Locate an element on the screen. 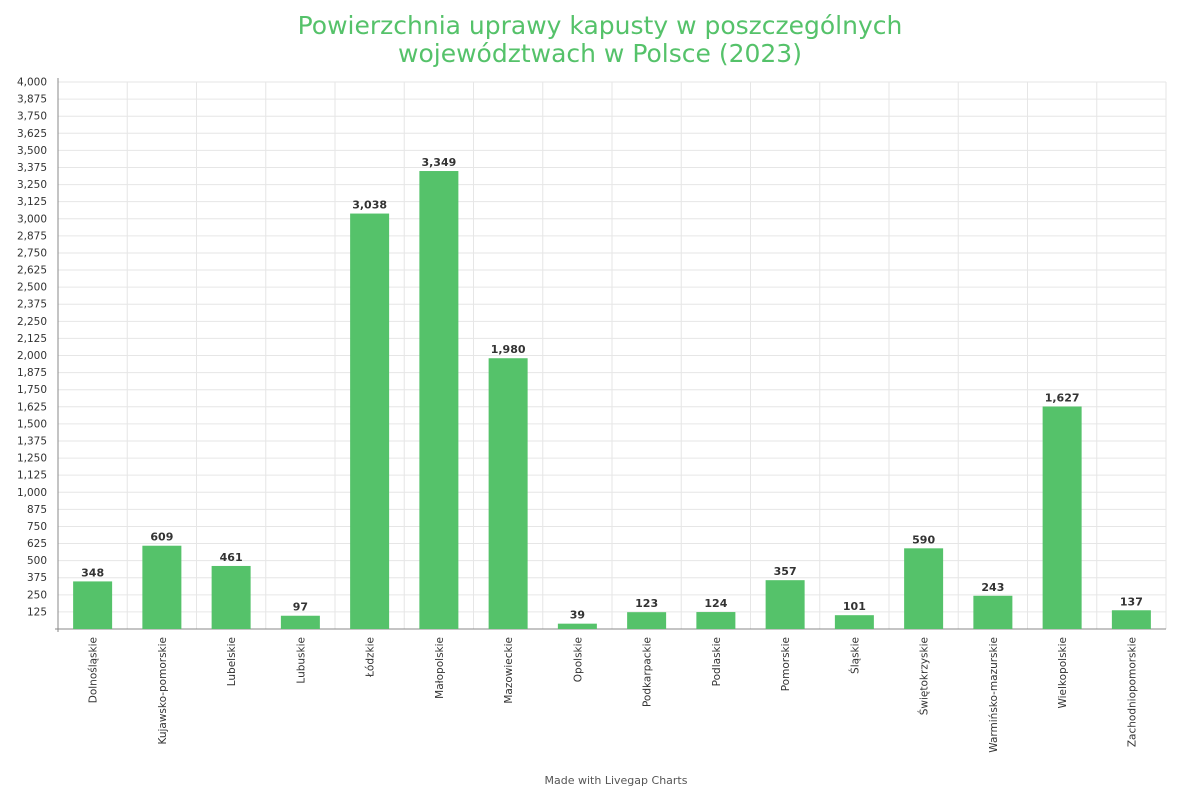 This screenshot has width=1200, height=800. y-tick-label: 375 is located at coordinates (37, 578).